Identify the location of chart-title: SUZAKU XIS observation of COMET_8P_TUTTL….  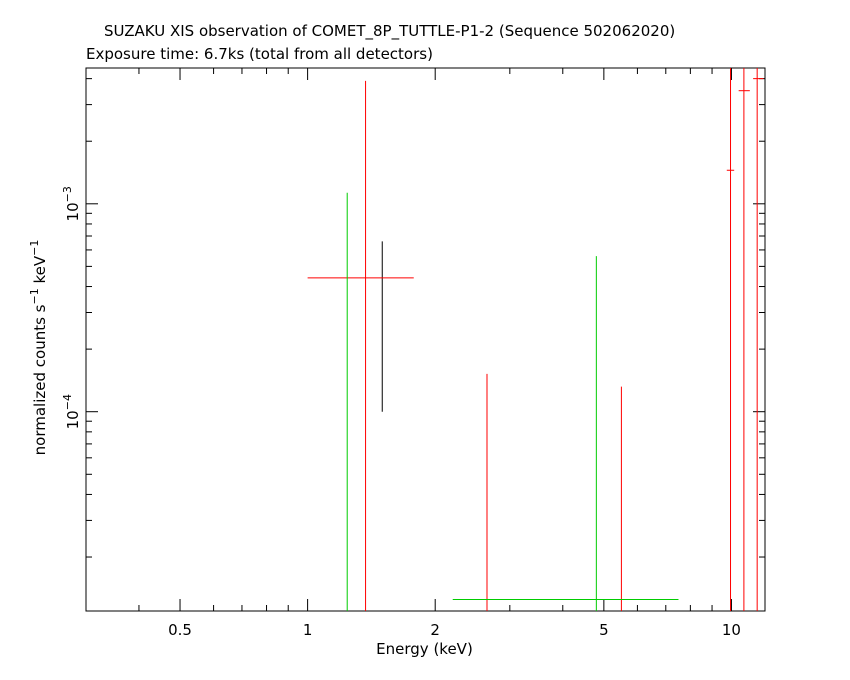
(390, 31).